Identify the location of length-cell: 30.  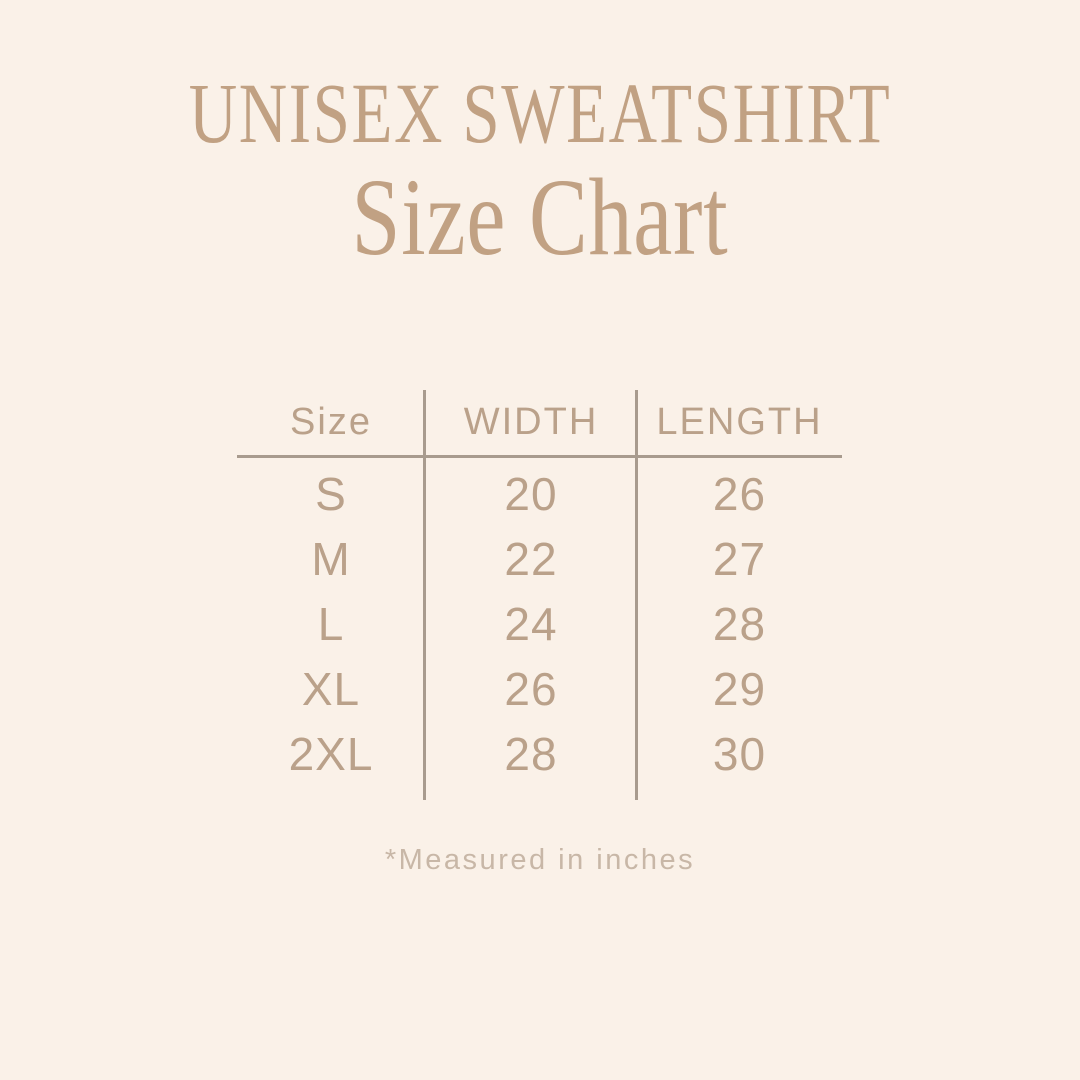
(739, 753).